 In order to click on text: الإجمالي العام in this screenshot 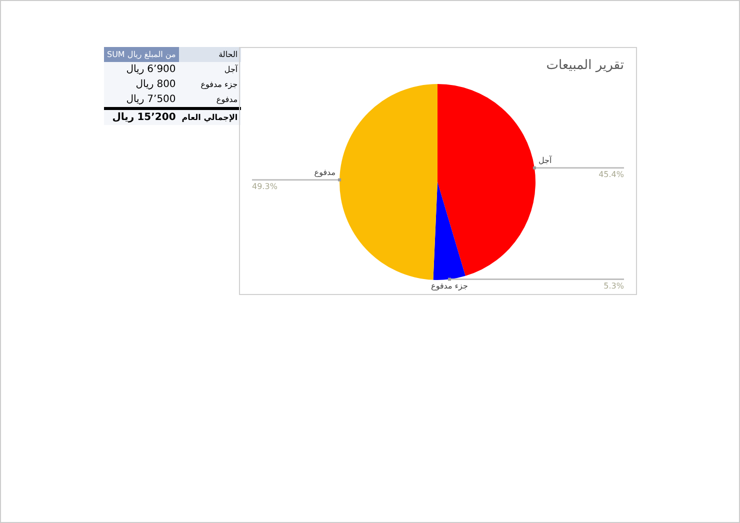, I will do `click(209, 116)`.